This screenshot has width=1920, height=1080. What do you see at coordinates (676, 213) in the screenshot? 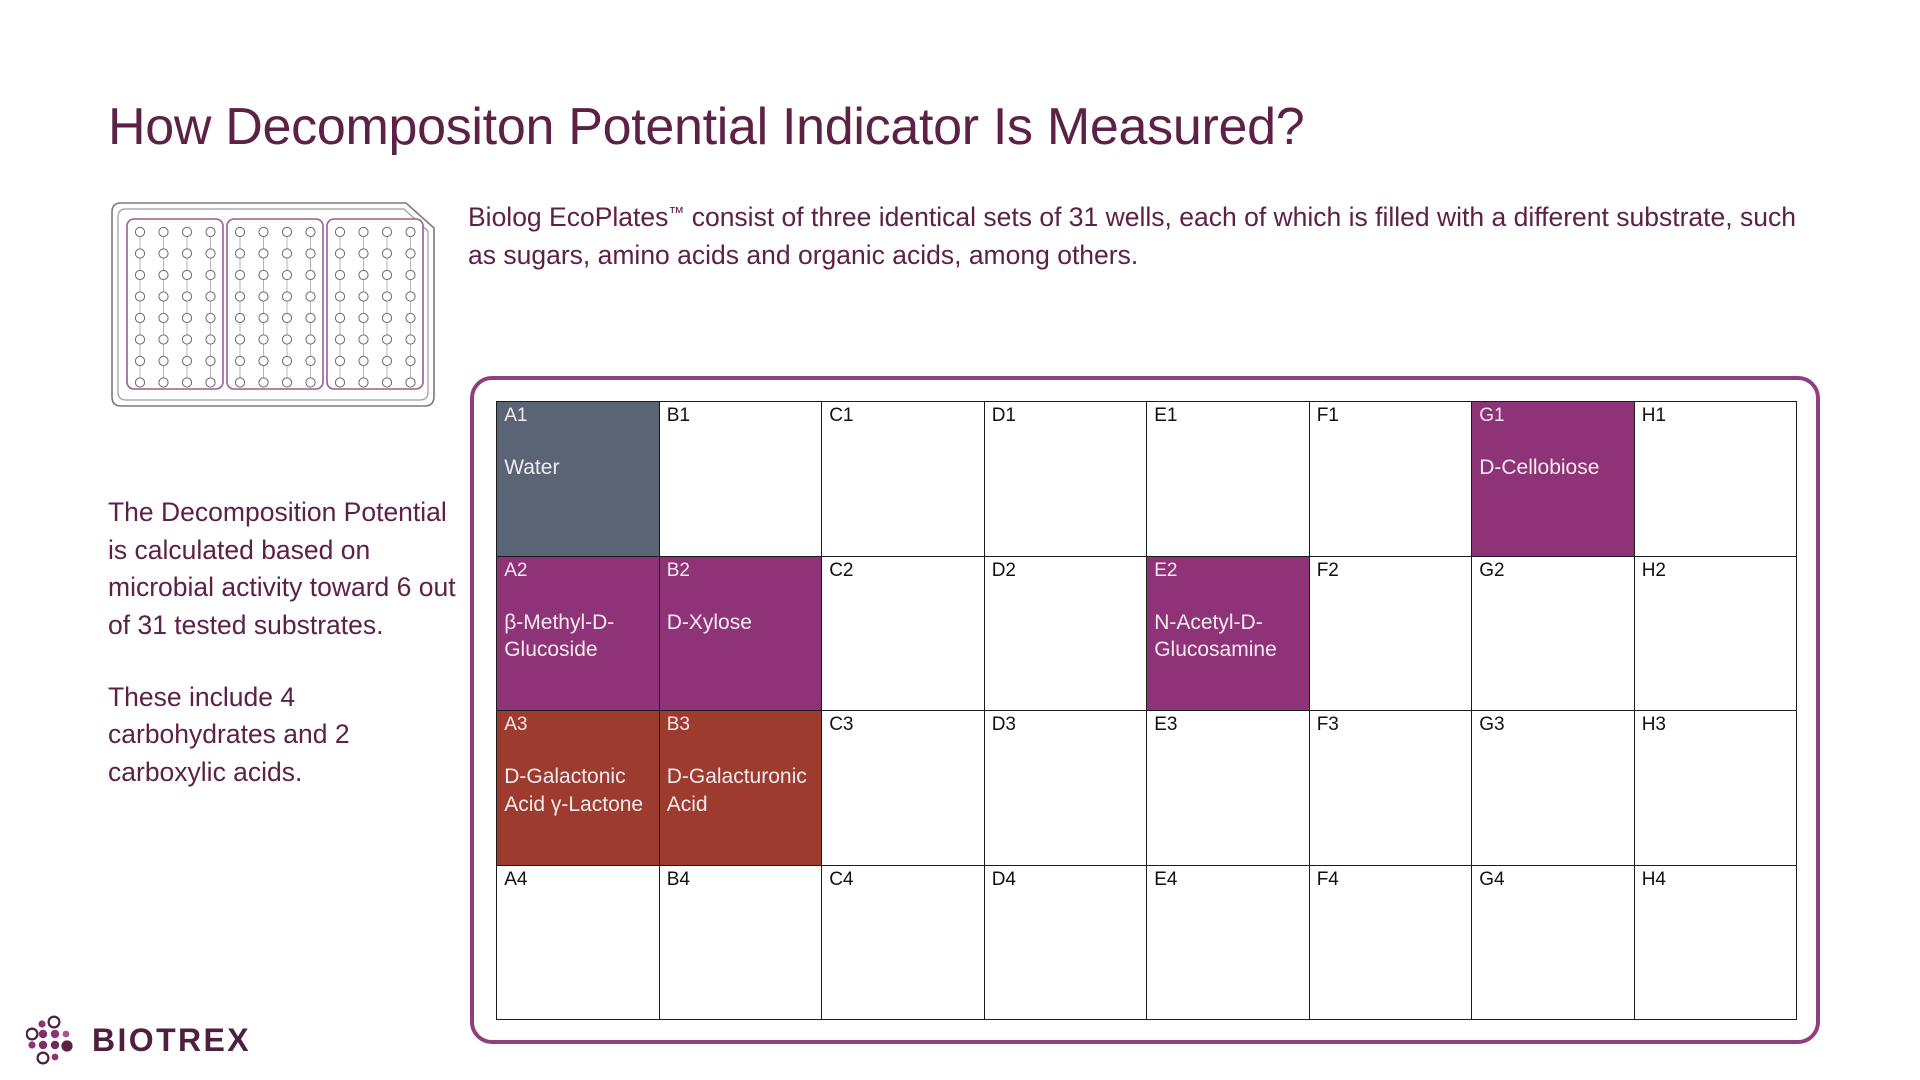
I see `trademark-symbol: ™` at bounding box center [676, 213].